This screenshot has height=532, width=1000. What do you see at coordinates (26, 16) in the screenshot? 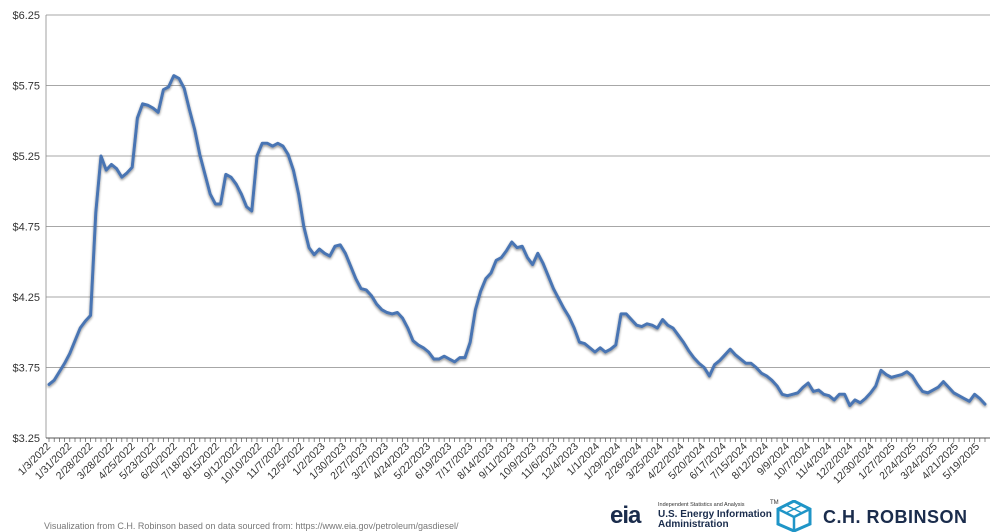
I see `y-tick-label: $6.25` at bounding box center [26, 16].